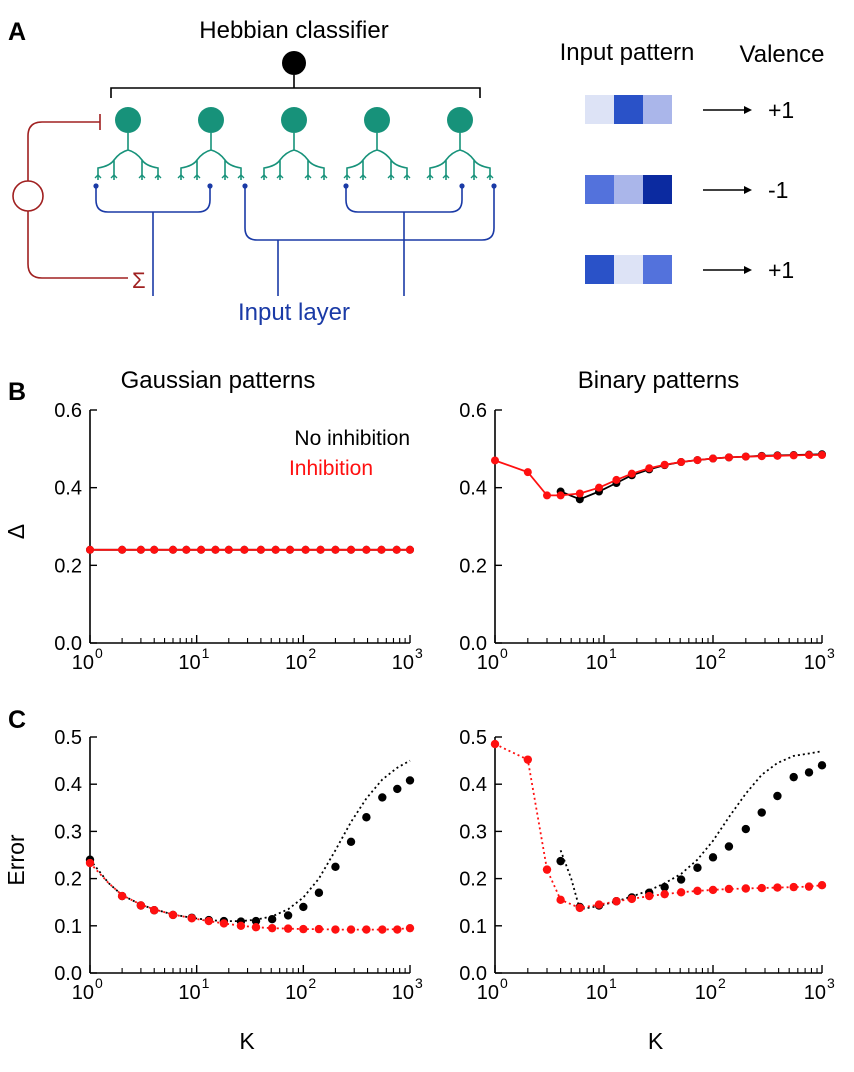  Describe the element at coordinates (689, 109) in the screenshot. I see `pattern-row: +1` at that location.